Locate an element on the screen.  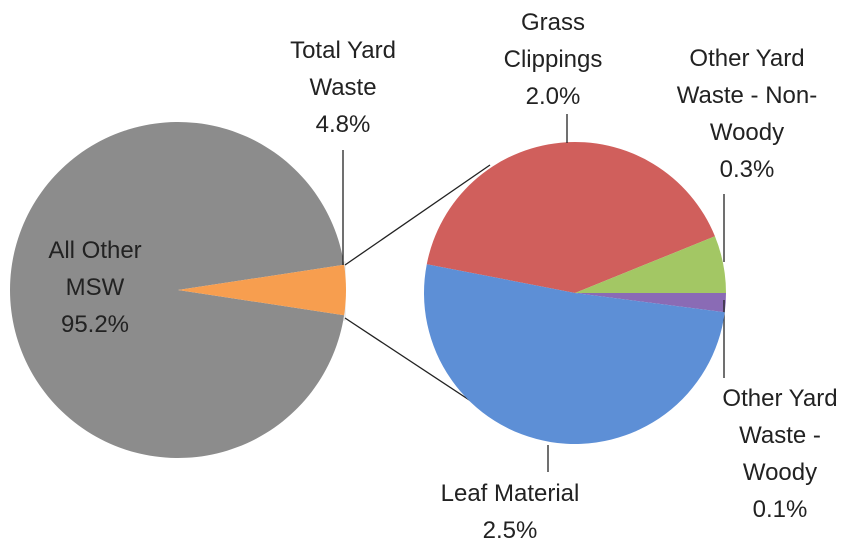
value-label: 95.2% is located at coordinates (95, 324).